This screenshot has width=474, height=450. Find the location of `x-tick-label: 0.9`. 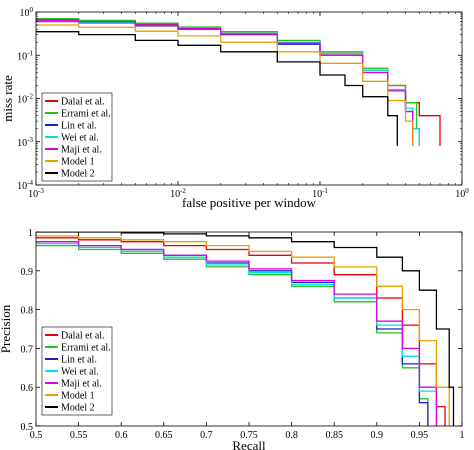

x-tick-label: 0.9 is located at coordinates (377, 435).